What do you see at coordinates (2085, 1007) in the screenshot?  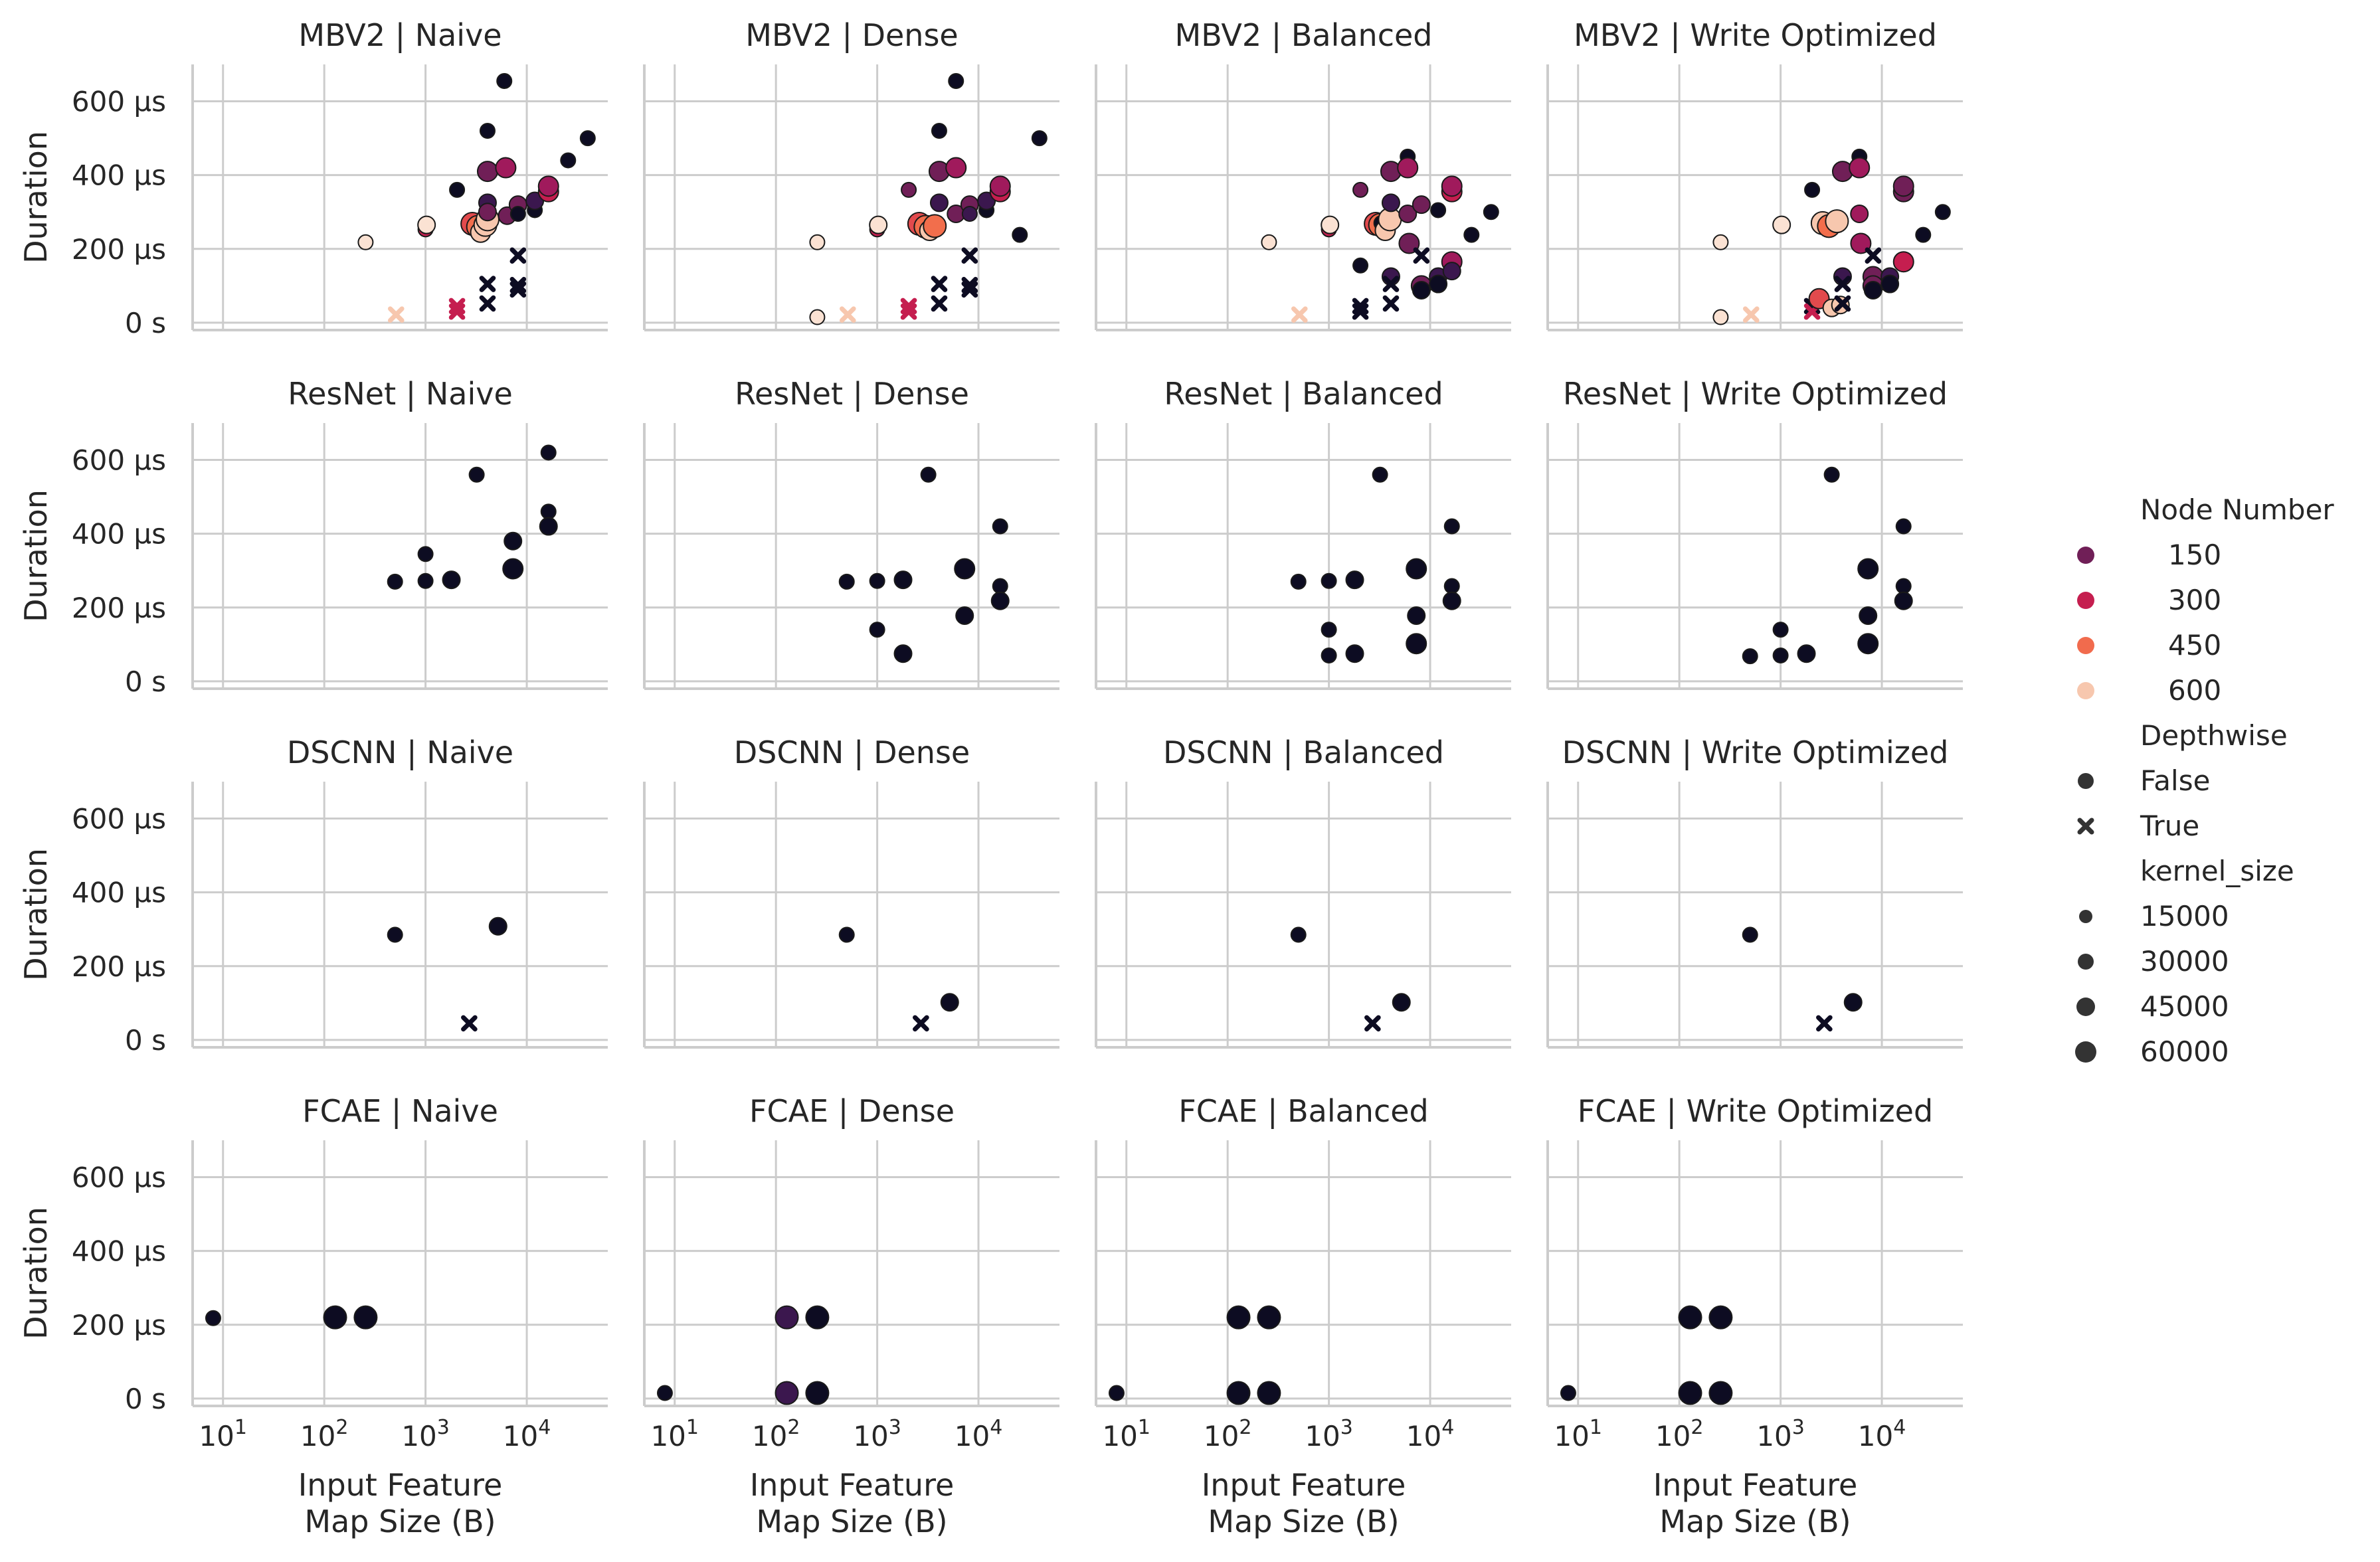 I see `legend-size-marker` at bounding box center [2085, 1007].